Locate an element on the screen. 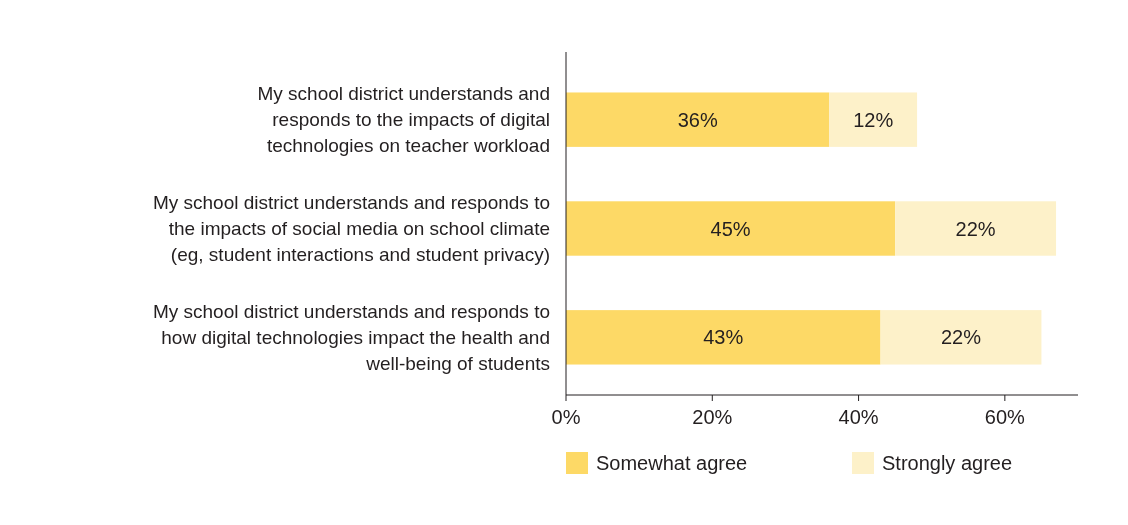 The height and width of the screenshot is (525, 1128). x-tick-label: 40% is located at coordinates (858, 417).